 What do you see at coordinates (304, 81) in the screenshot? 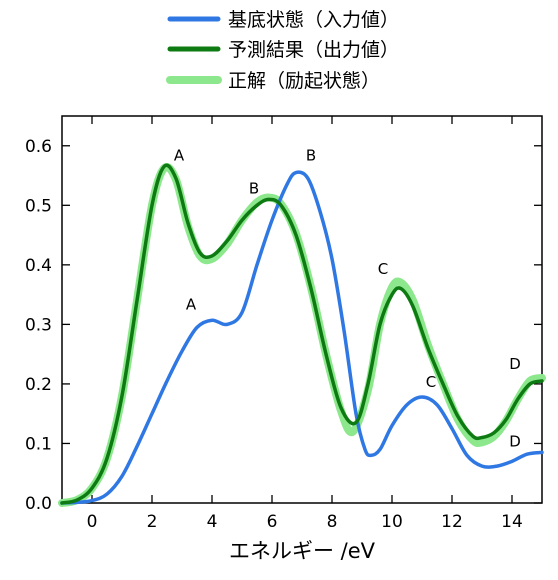
I see `legend-label-ground-truth: 正解（励起状態）` at bounding box center [304, 81].